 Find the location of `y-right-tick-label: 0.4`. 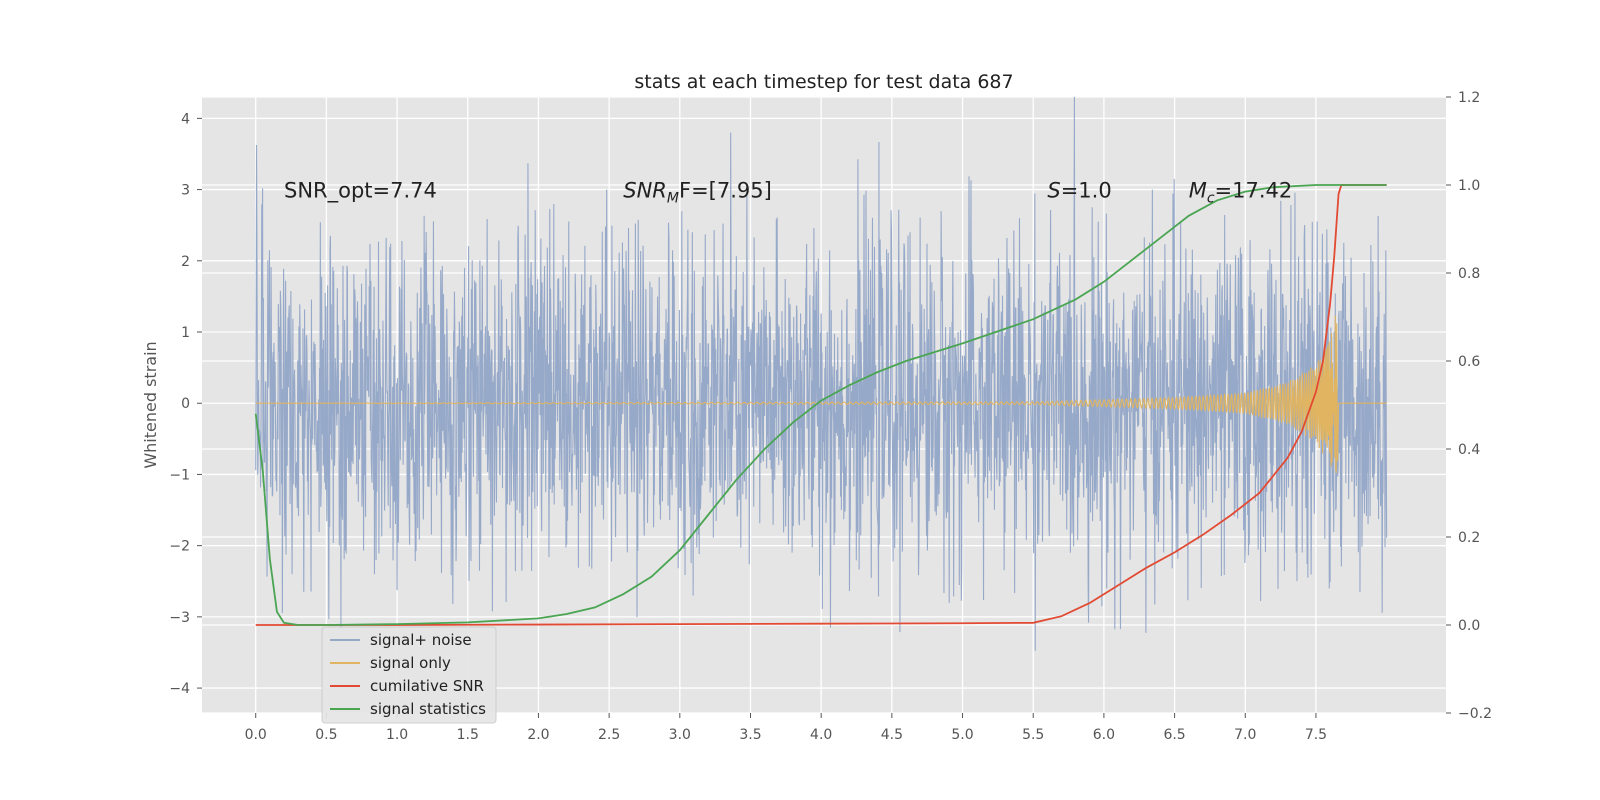

y-right-tick-label: 0.4 is located at coordinates (1469, 450).